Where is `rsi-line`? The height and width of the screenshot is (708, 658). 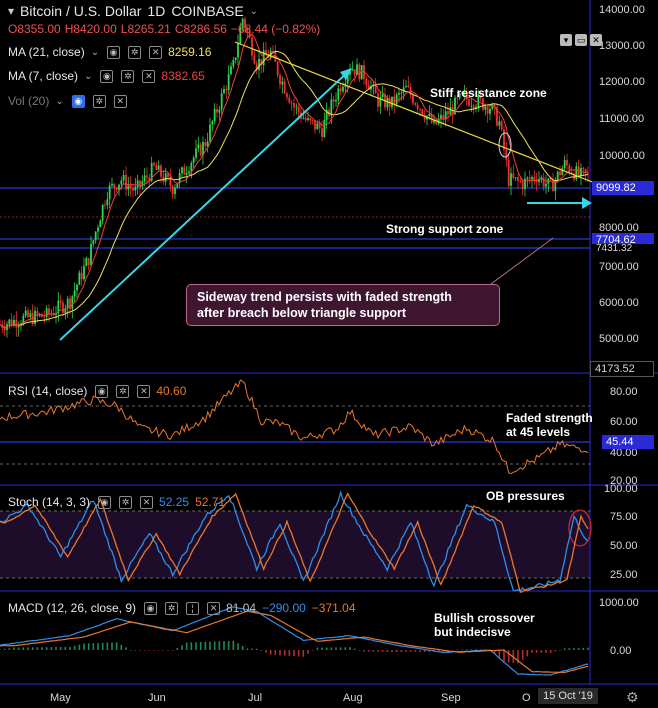 rsi-line is located at coordinates (294, 427).